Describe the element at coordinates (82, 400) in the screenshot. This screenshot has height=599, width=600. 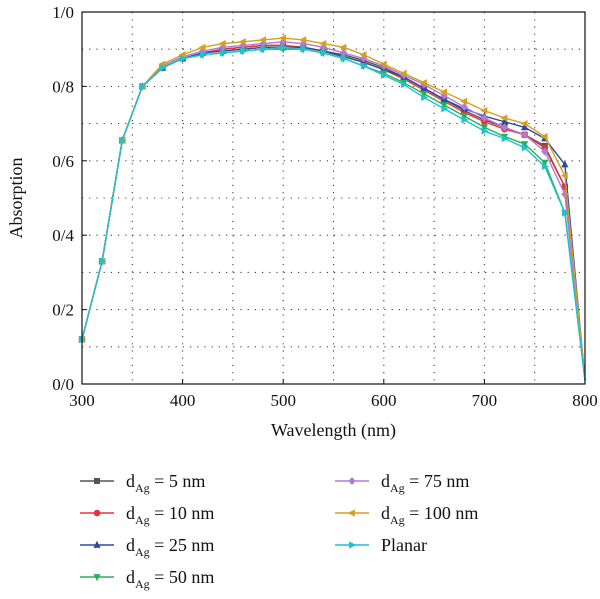
I see `x-tick-label: 300` at that location.